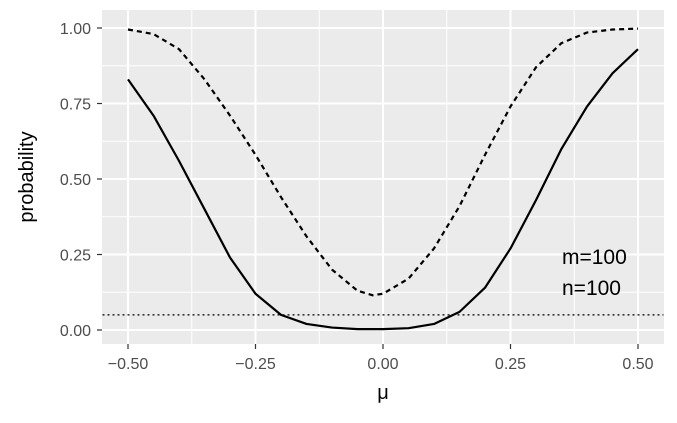 The width and height of the screenshot is (677, 423). I want to click on x-tick-label: 0.50, so click(637, 364).